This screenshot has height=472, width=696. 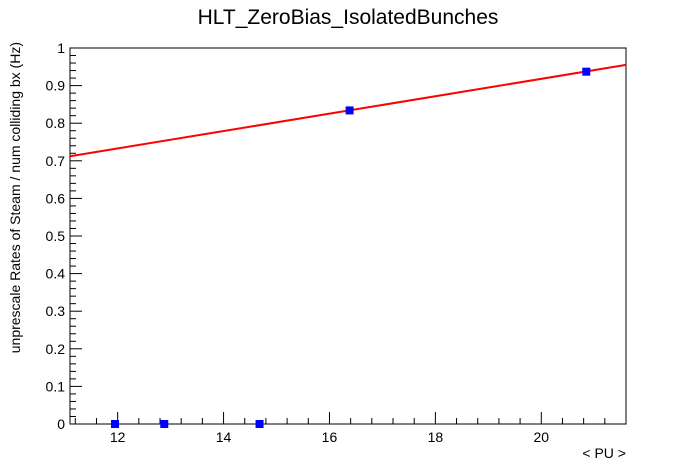 What do you see at coordinates (224, 437) in the screenshot?
I see `x-tick-label: 14` at bounding box center [224, 437].